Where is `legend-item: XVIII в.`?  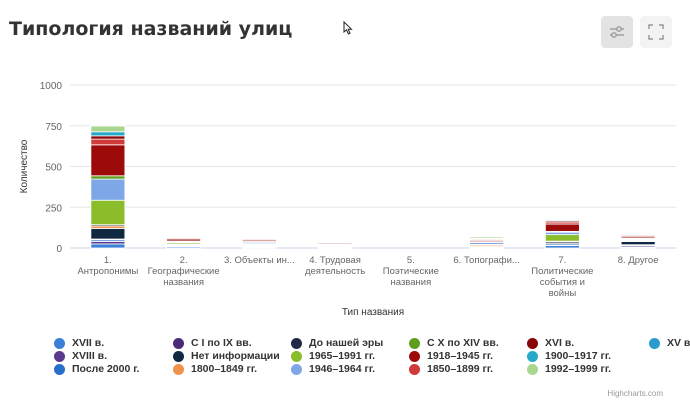
legend-item: XVIII в. is located at coordinates (80, 356).